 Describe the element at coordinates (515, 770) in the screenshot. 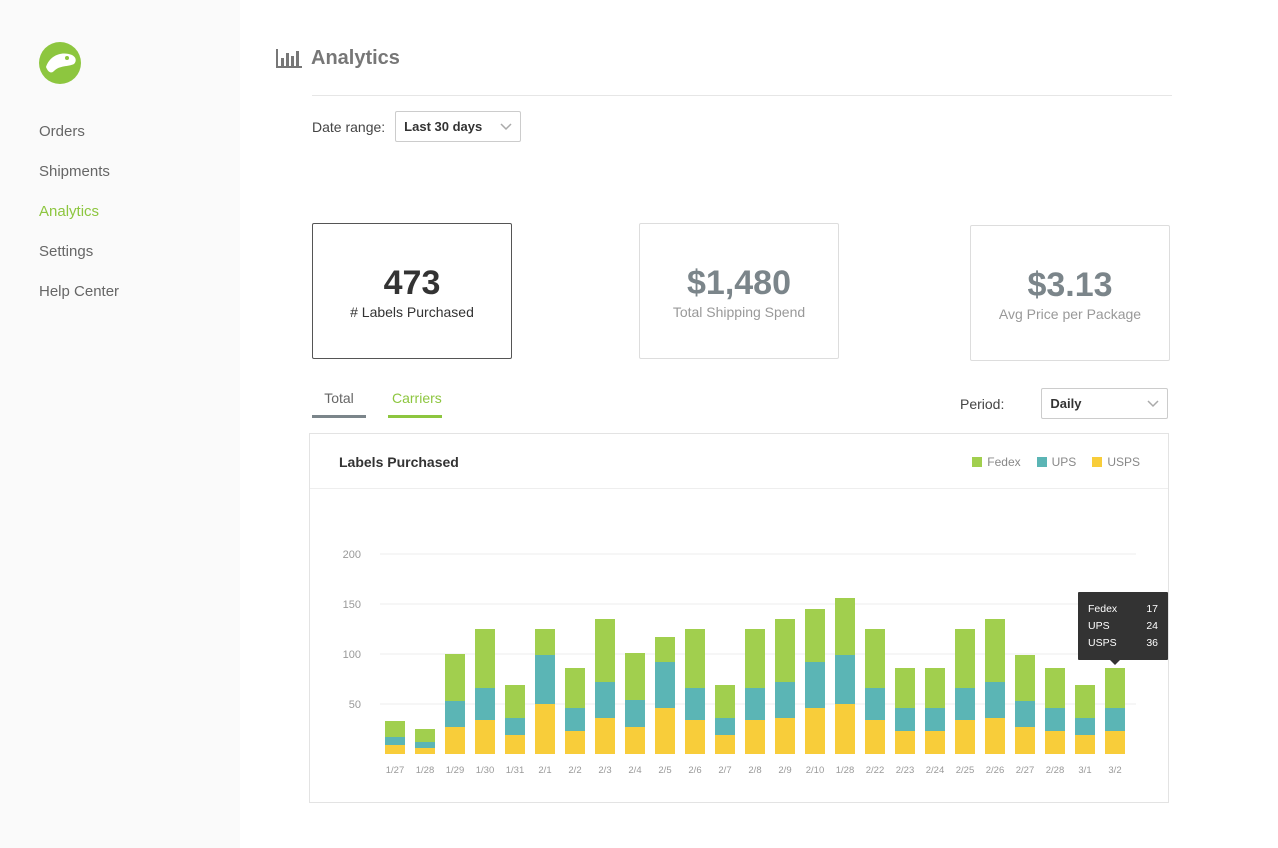

I see `x-tick-label: 1/31` at that location.